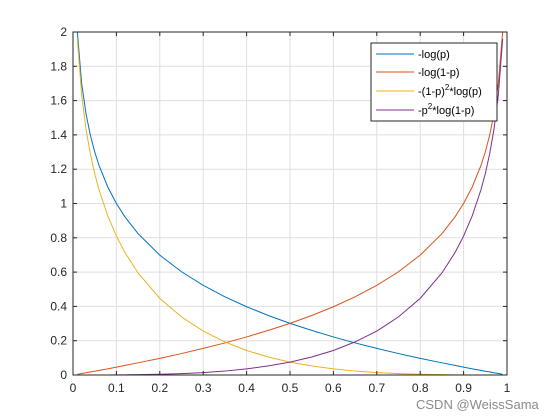 This screenshot has height=420, width=560. I want to click on x-tick-label: 0, so click(73, 388).